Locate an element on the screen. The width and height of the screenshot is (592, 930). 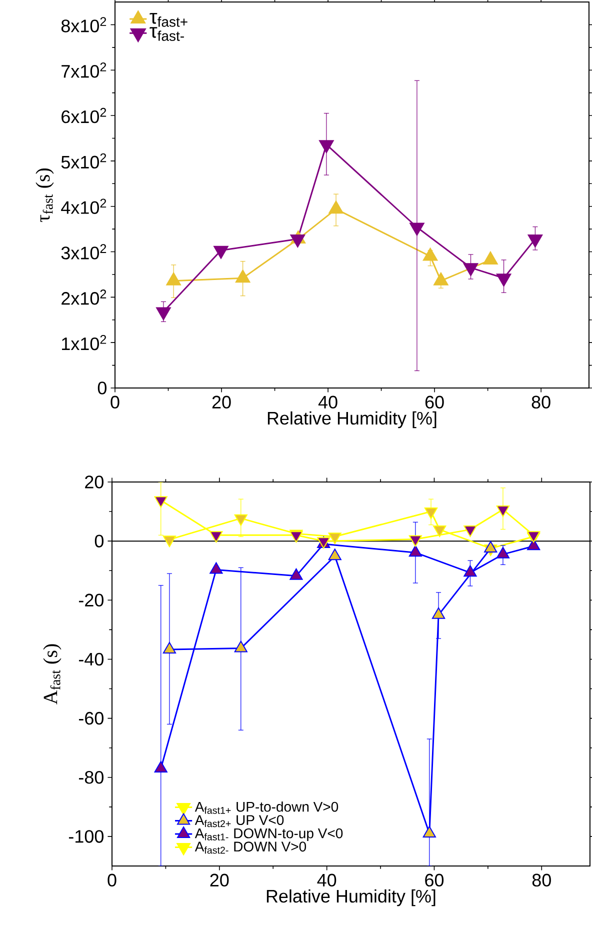
y-tick-label: 20 is located at coordinates (94, 482).